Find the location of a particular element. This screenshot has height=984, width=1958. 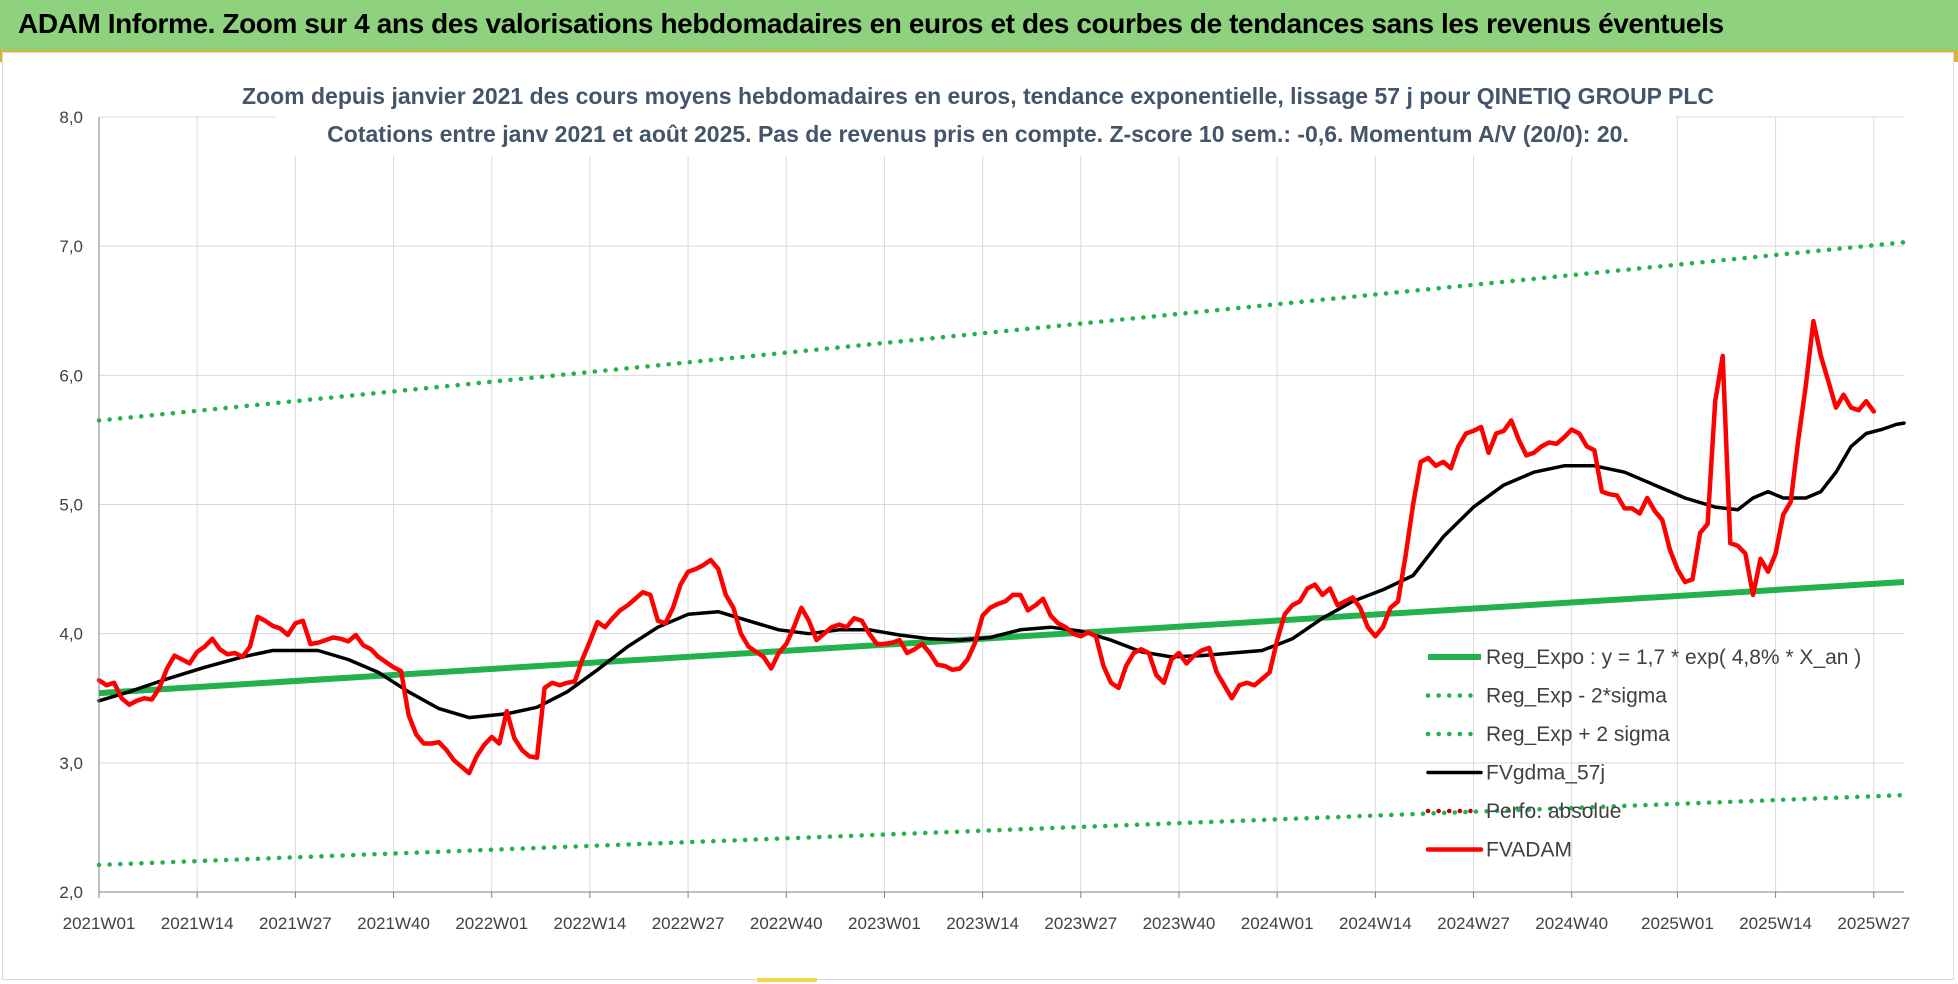

x-tick-label: 2021W14 is located at coordinates (197, 923).